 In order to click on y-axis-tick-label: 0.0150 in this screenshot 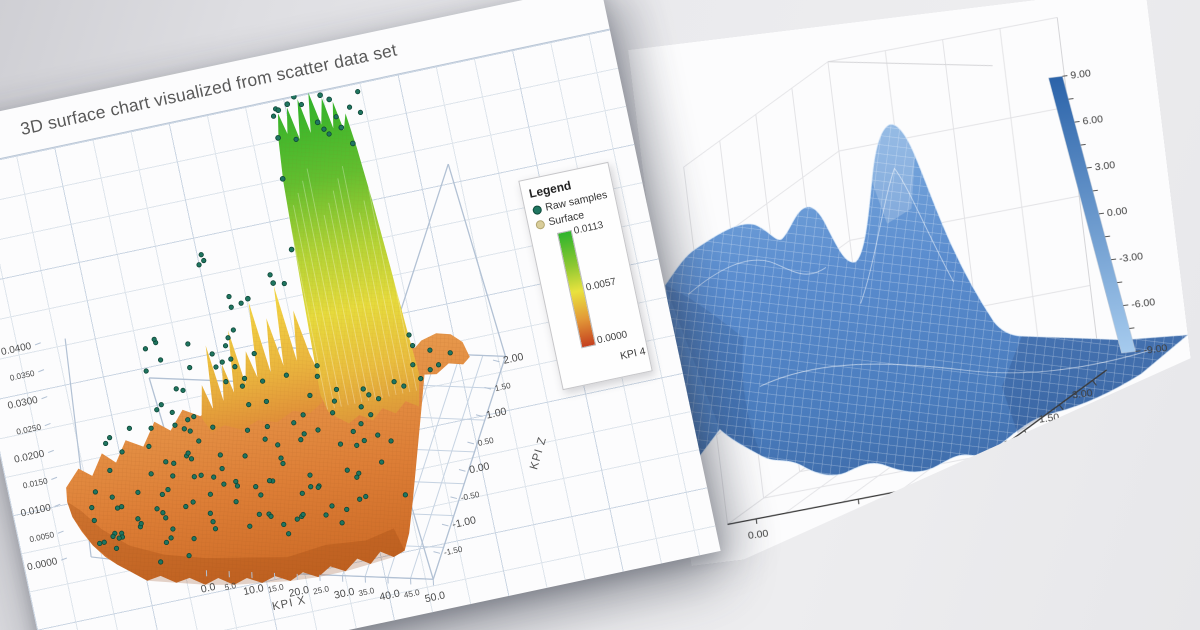, I will do `click(35, 483)`.